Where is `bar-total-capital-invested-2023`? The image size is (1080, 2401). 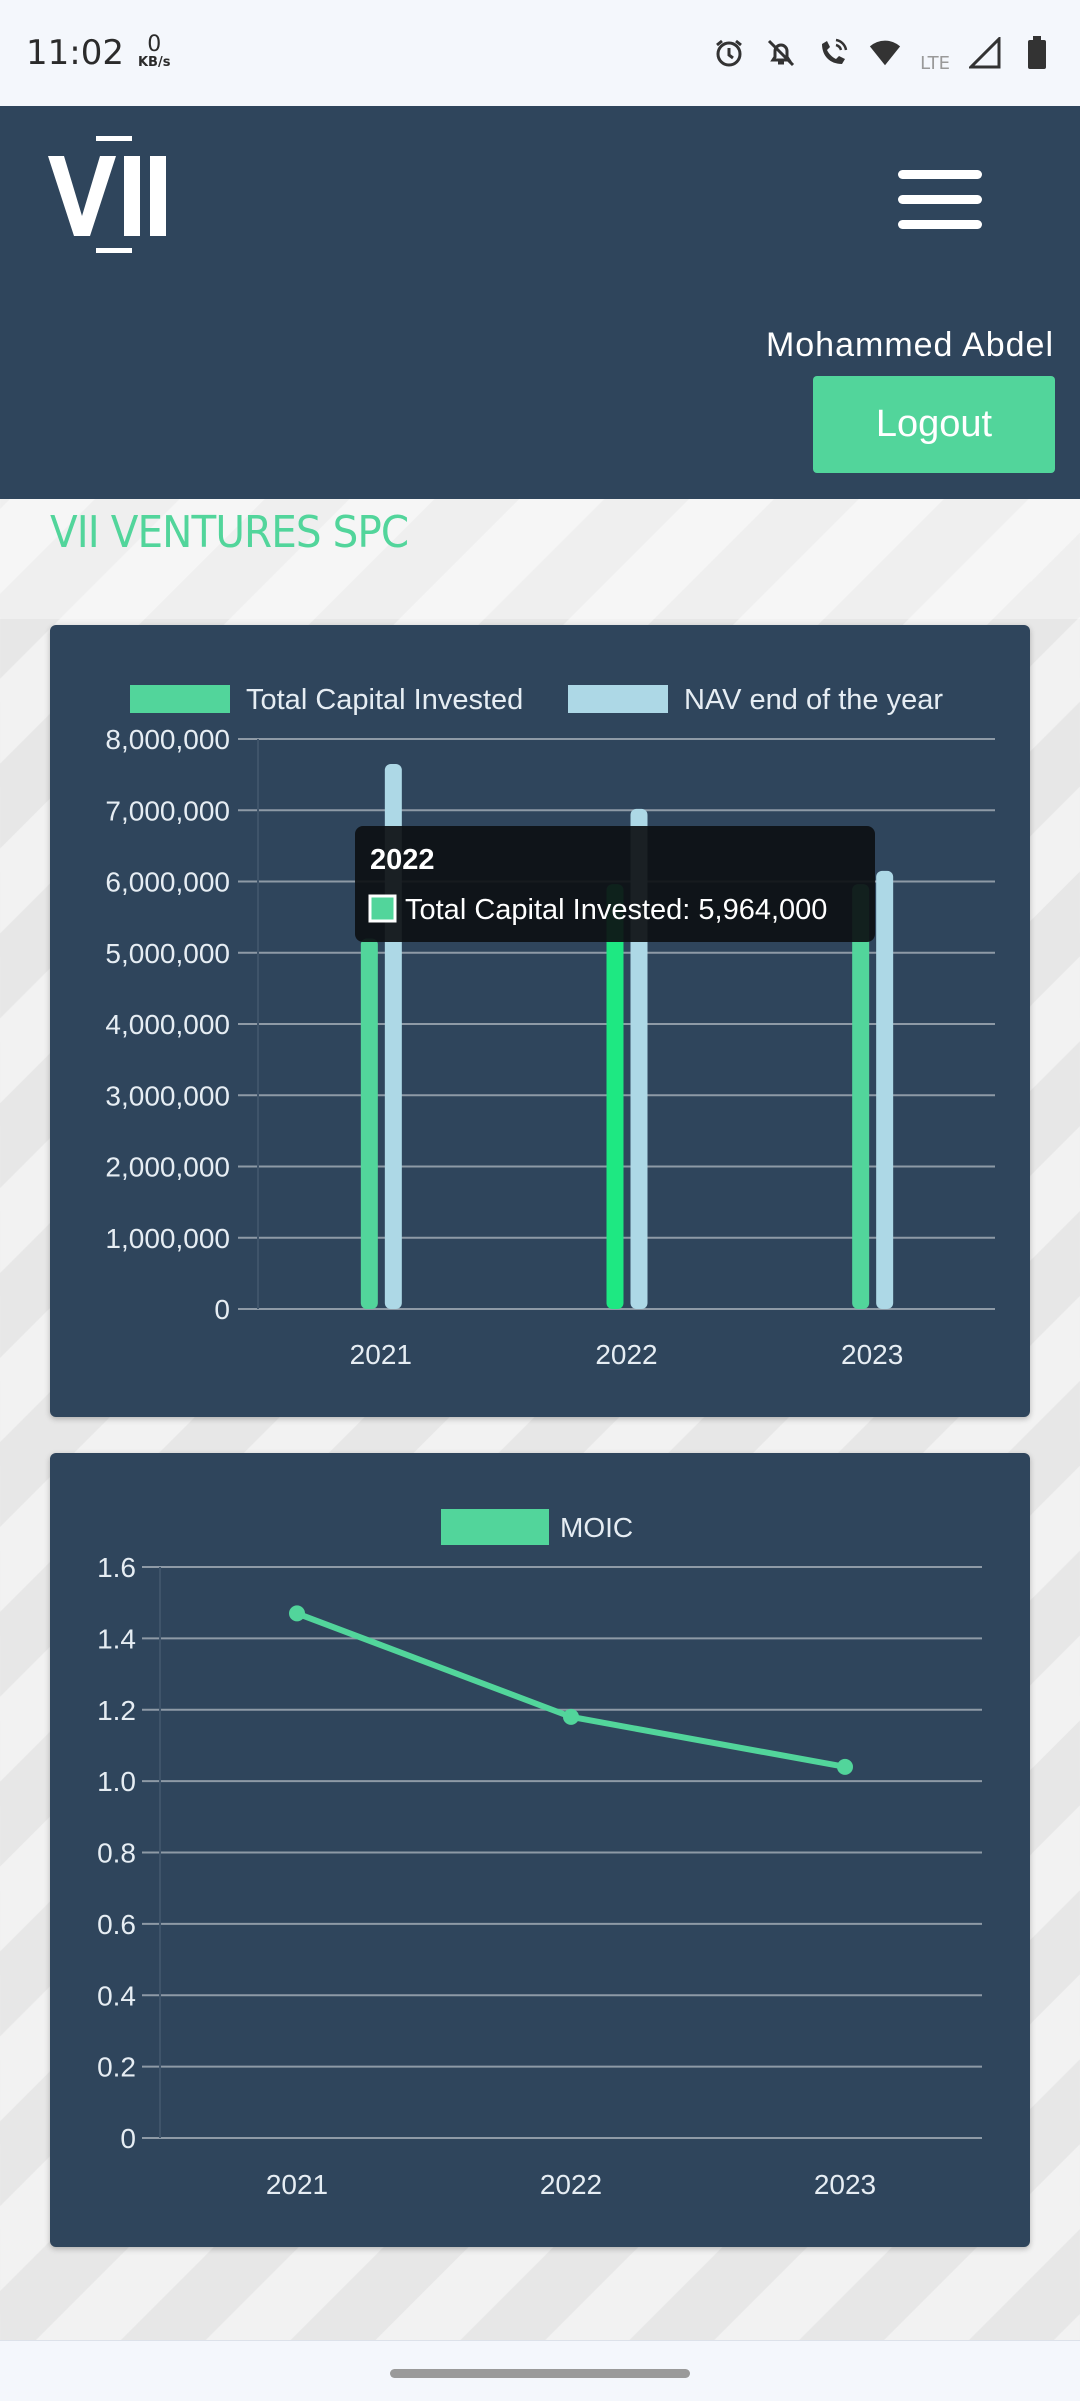
bar-total-capital-invested-2023 is located at coordinates (861, 1096).